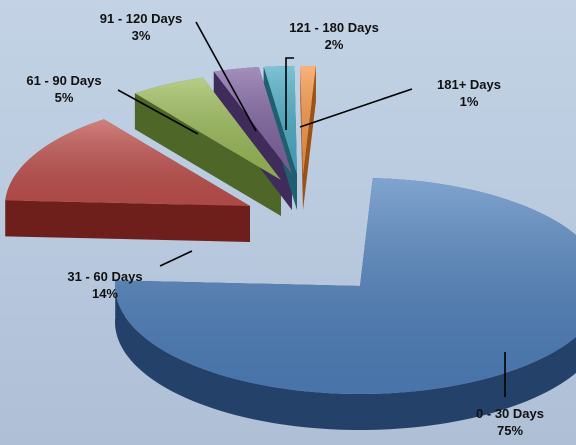 Image resolution: width=576 pixels, height=445 pixels. I want to click on pie-slice-91-120-days, so click(252, 120).